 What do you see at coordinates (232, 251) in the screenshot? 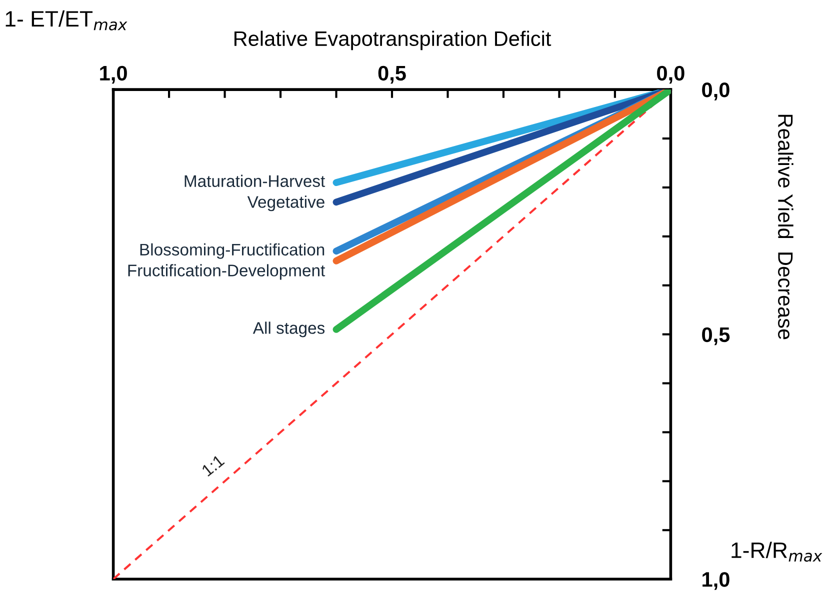
I see `series-label: Blossoming-Fructification` at bounding box center [232, 251].